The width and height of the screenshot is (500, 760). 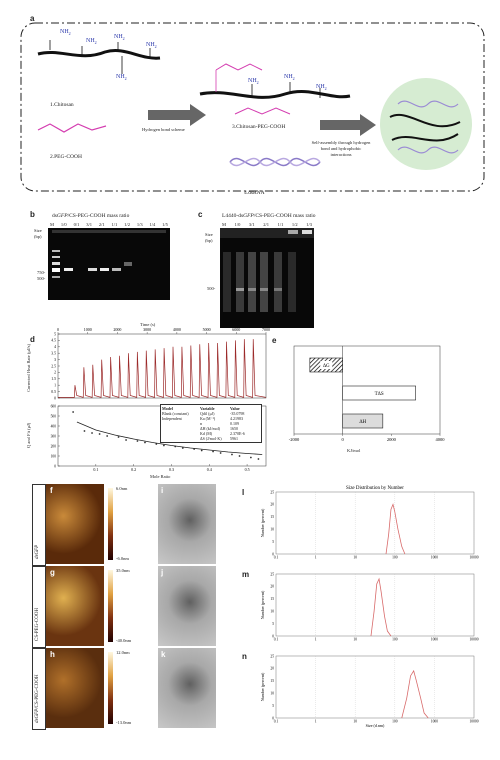 I want to click on x-tick-label: 0.5, so click(x=247, y=469).